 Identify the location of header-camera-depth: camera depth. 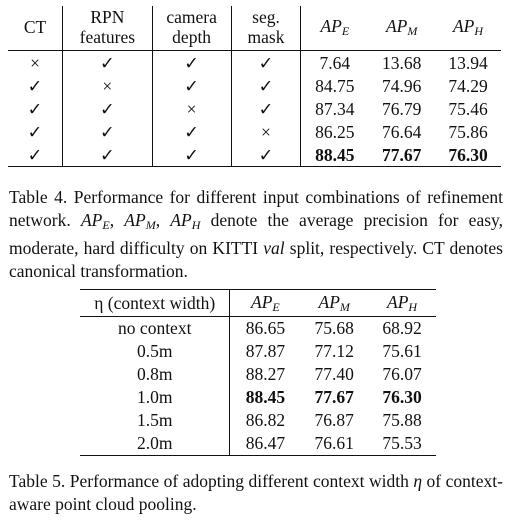
(192, 28).